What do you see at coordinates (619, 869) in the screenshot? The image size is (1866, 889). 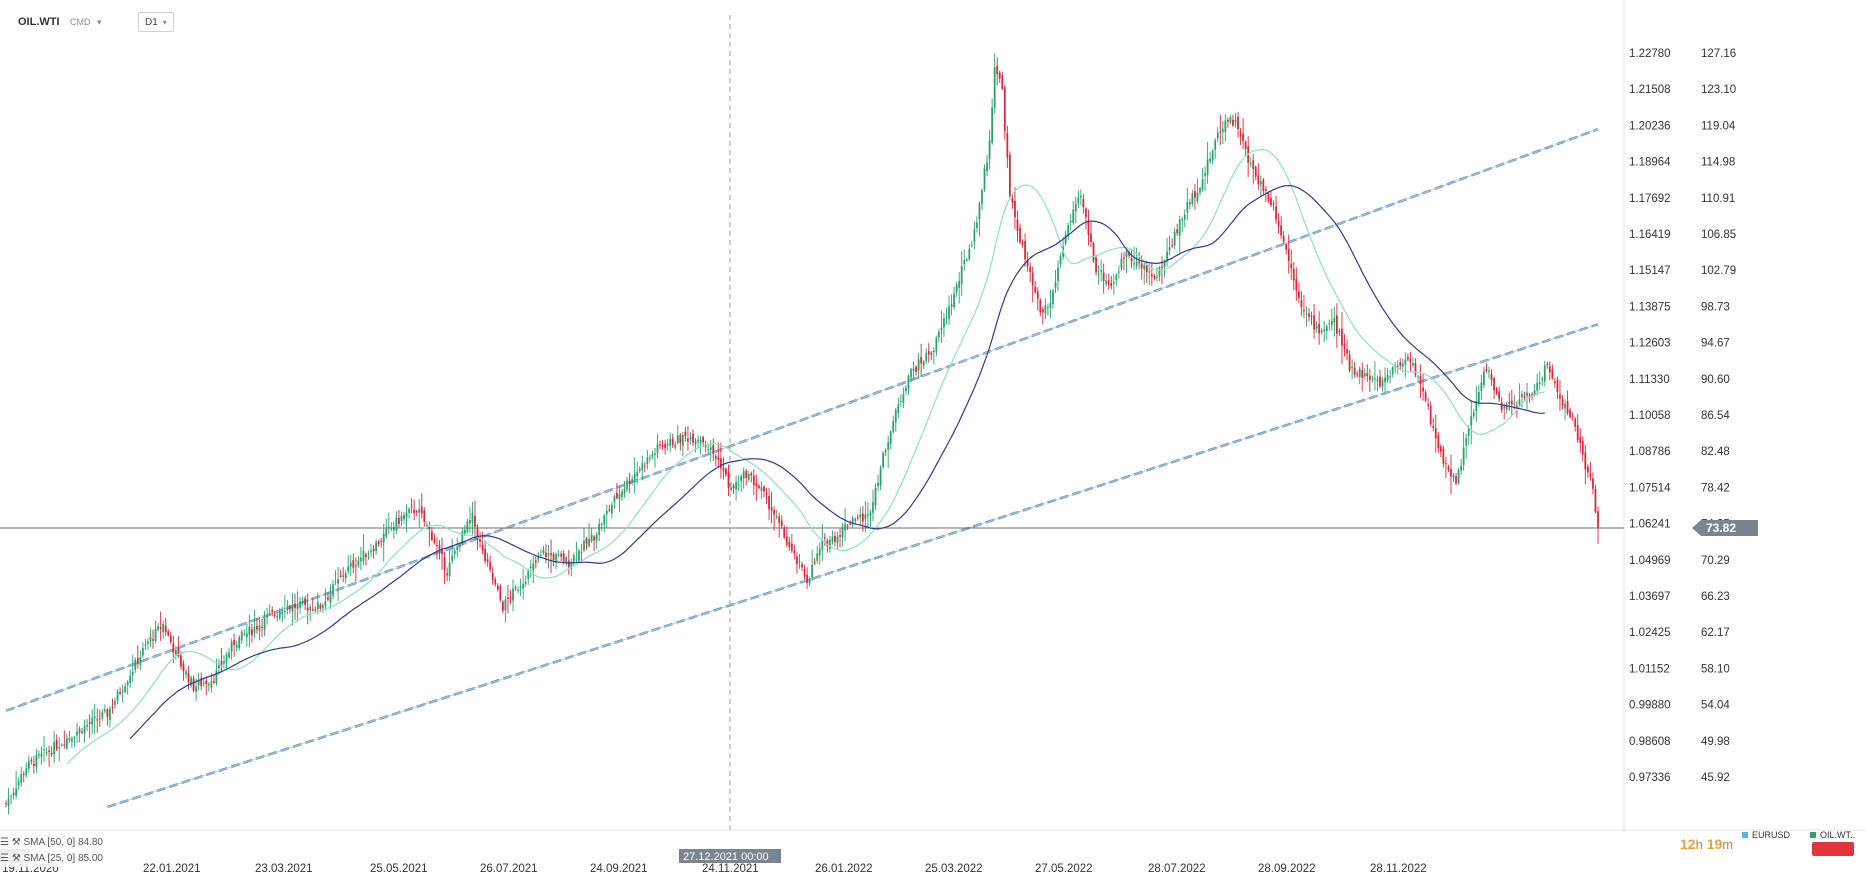 I see `x-tick-label: 24.09.2021` at bounding box center [619, 869].